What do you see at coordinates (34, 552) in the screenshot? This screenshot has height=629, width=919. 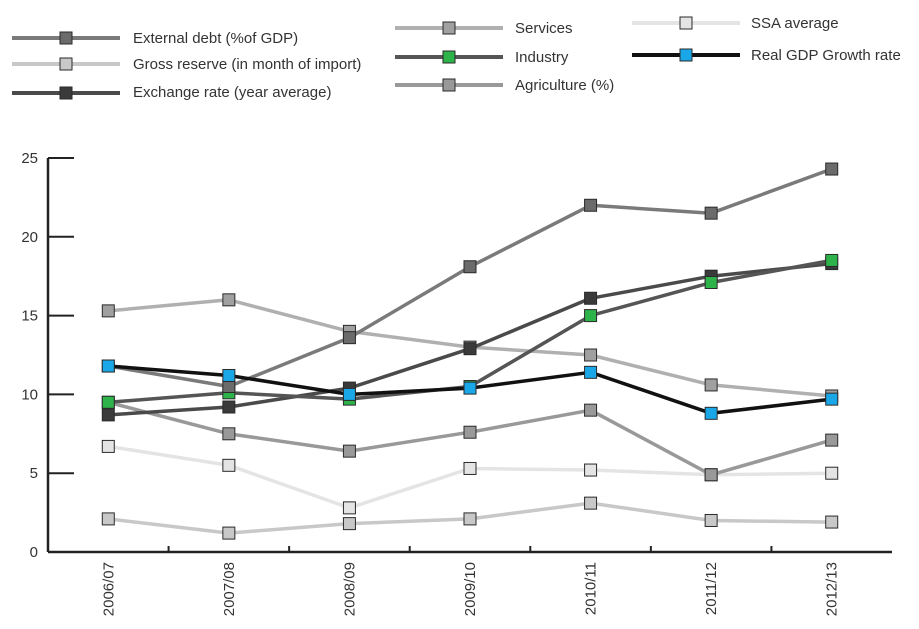 I see `y-tick-label-0: 0` at bounding box center [34, 552].